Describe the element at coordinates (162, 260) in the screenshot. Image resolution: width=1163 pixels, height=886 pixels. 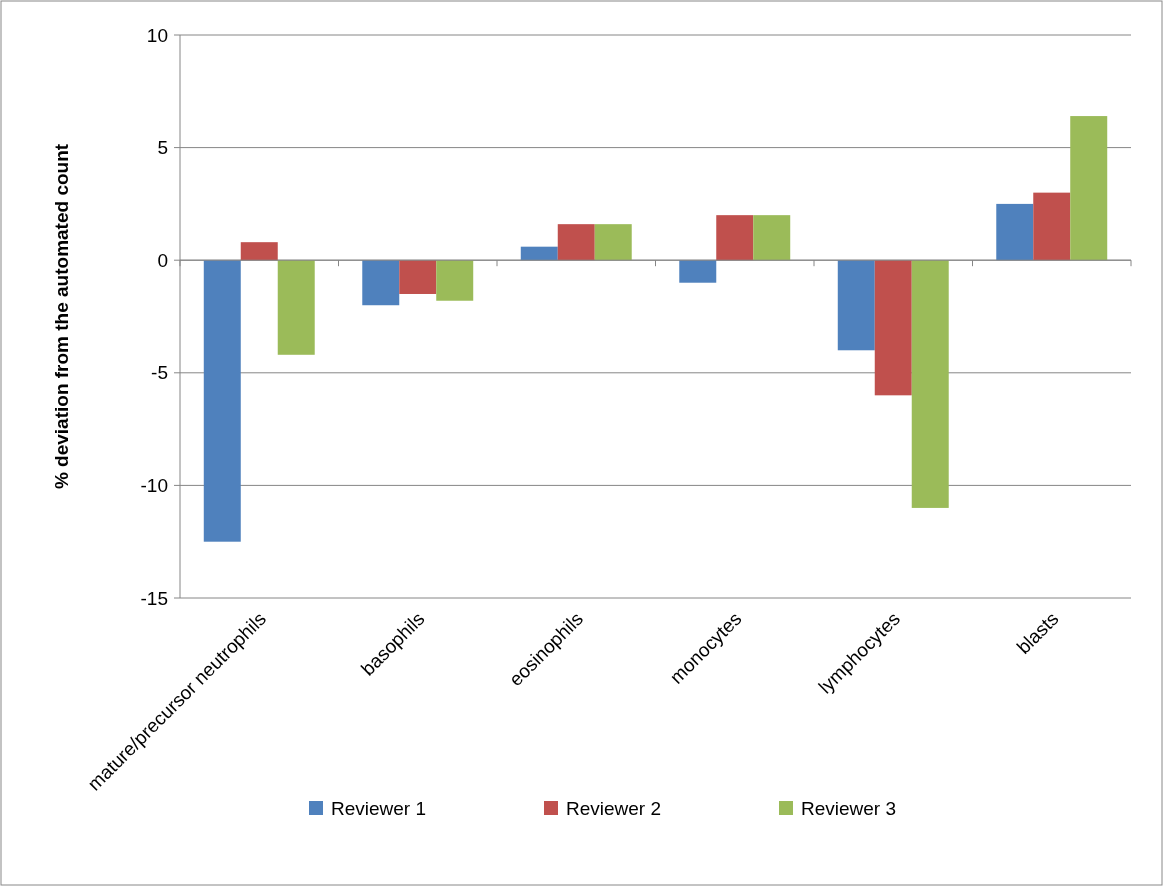
I see `y-tick-label: 0` at that location.